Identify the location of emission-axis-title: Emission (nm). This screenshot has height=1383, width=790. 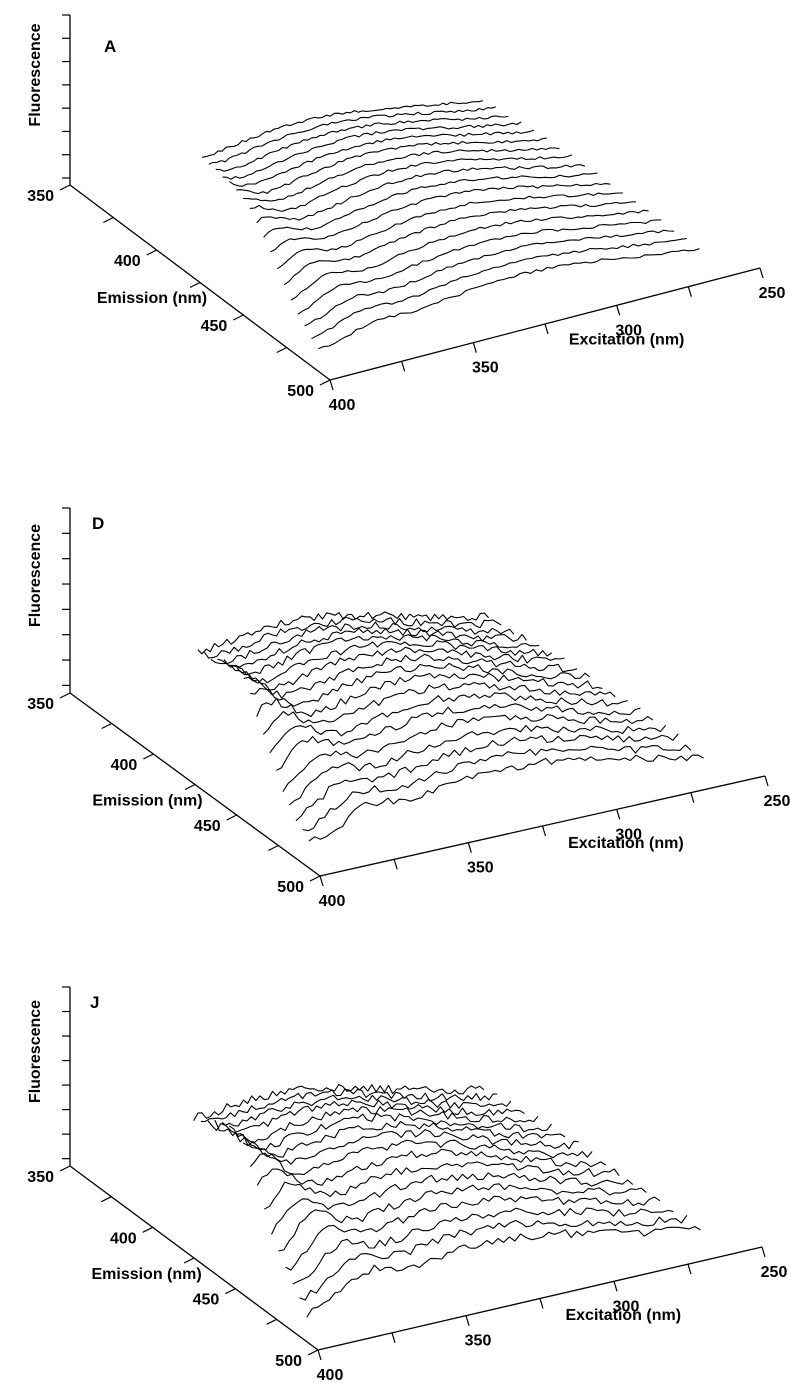
(146, 1274).